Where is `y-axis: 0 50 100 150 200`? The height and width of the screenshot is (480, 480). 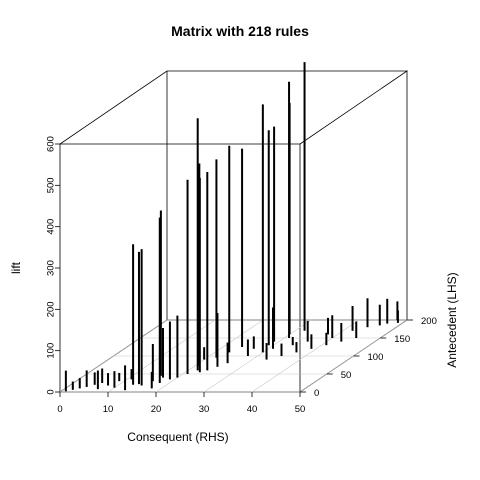 y-axis: 0 50 100 150 200 is located at coordinates (368, 357).